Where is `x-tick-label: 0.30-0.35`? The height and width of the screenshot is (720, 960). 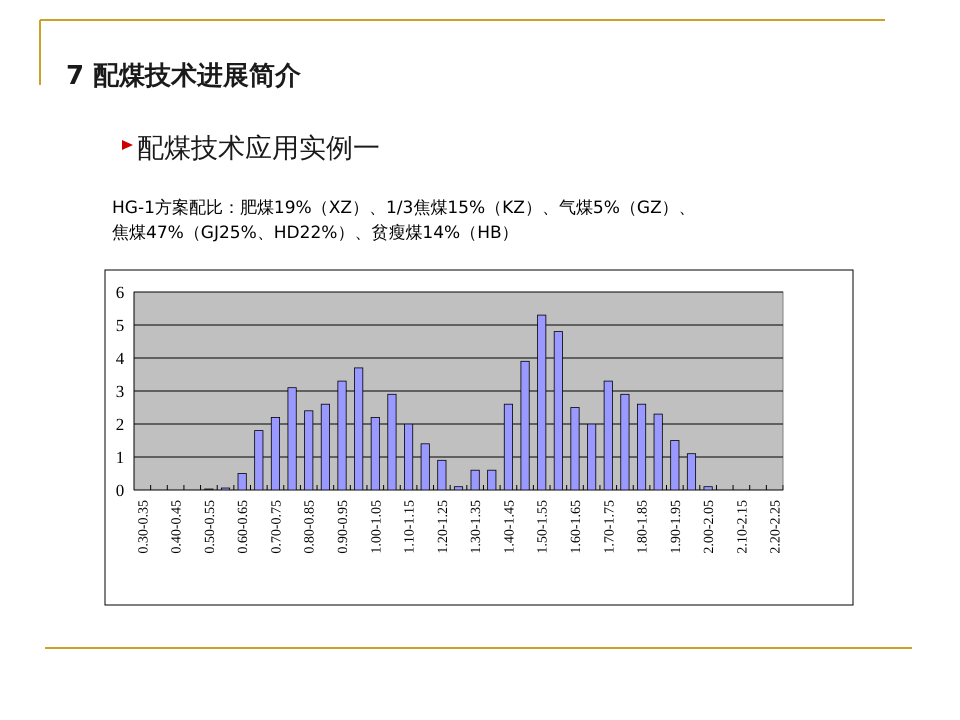
x-tick-label: 0.30-0.35 is located at coordinates (144, 527).